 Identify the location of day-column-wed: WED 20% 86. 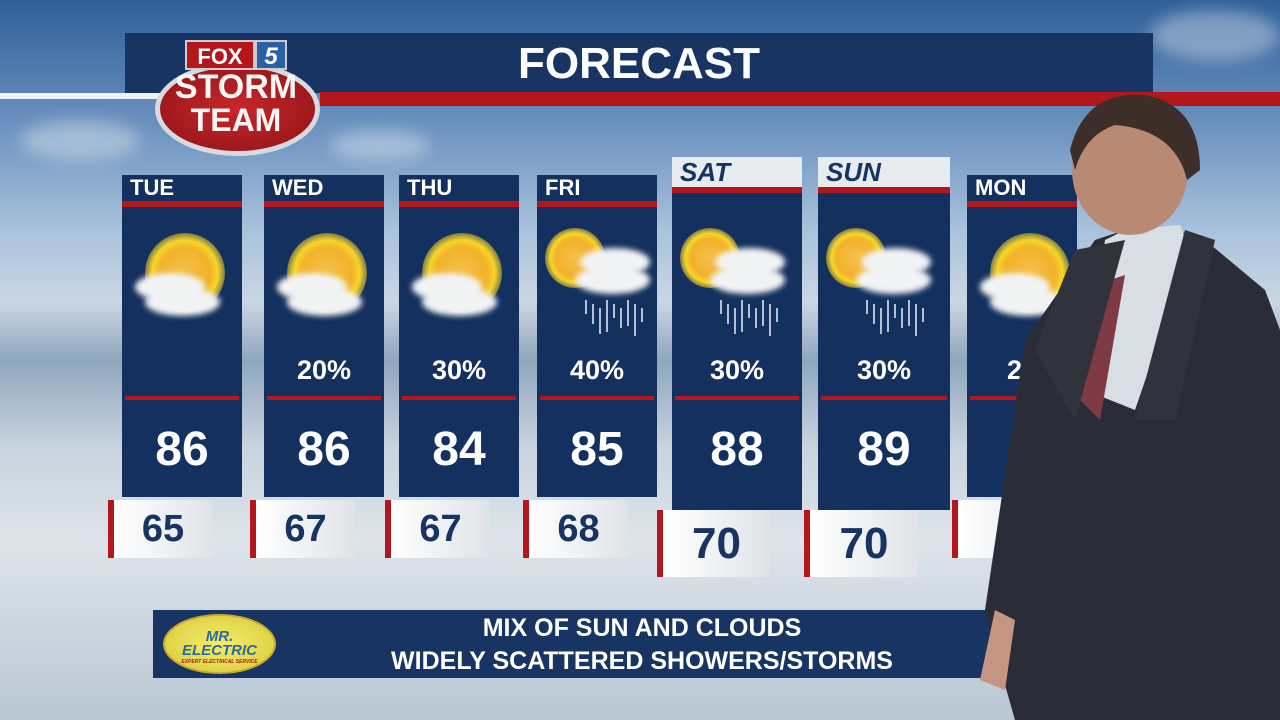
(324, 336).